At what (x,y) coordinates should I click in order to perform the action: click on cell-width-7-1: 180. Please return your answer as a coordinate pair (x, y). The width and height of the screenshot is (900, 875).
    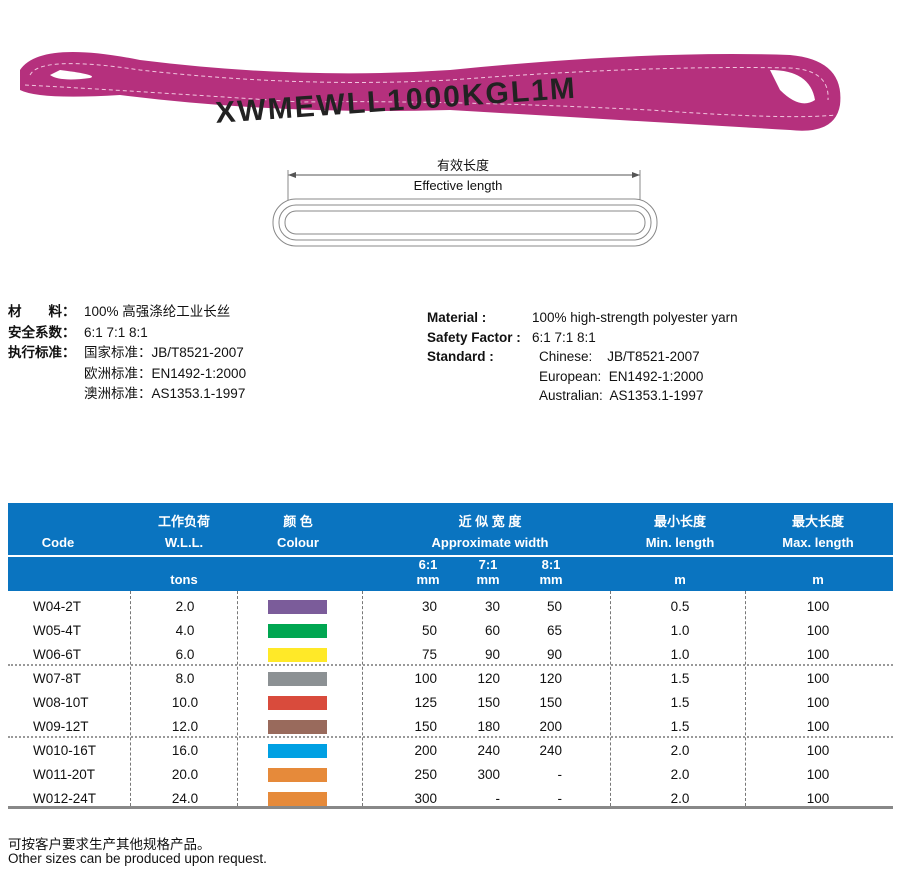
    Looking at the image, I should click on (488, 726).